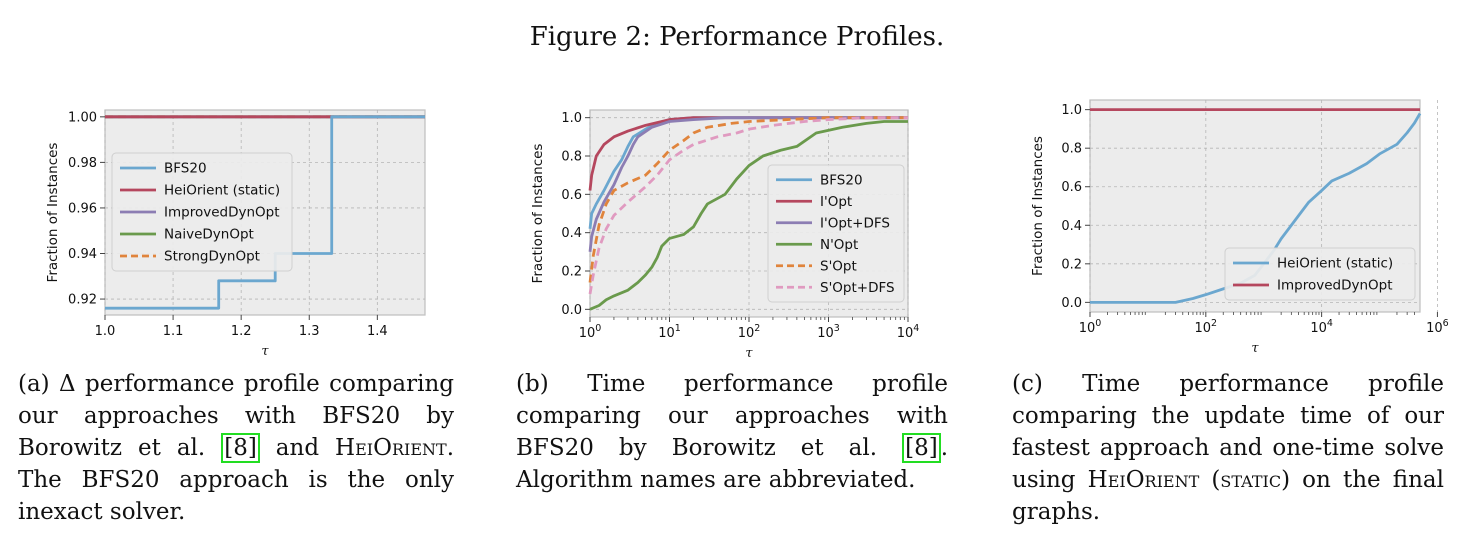 The width and height of the screenshot is (1474, 549). Describe the element at coordinates (748, 153) in the screenshot. I see `series-line-i-opt` at that location.